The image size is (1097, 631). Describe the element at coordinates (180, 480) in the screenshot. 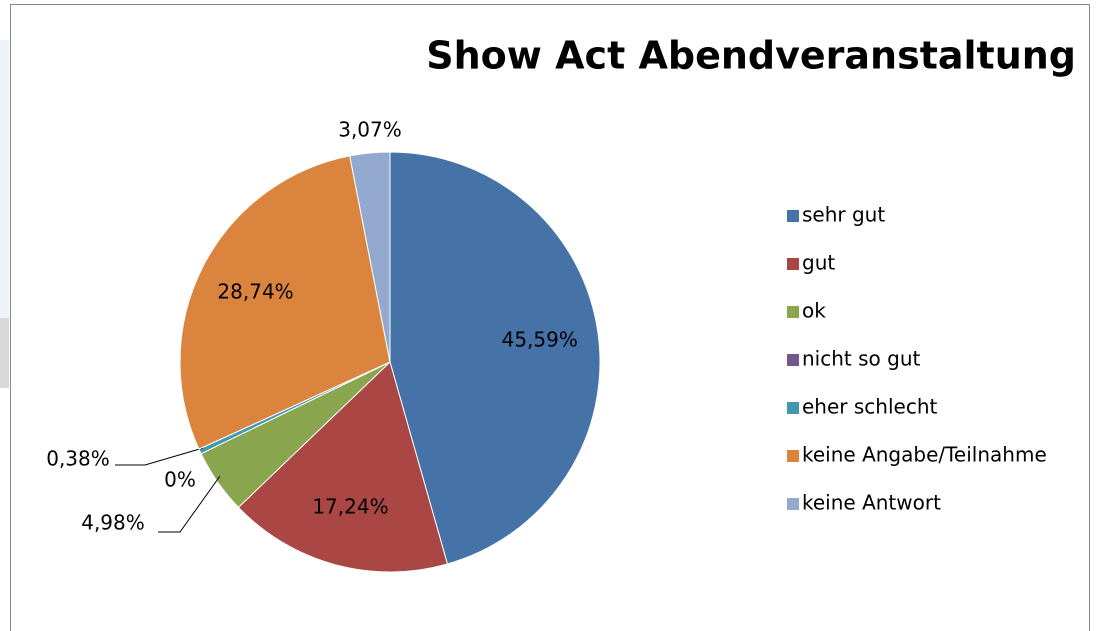

I see `data-label: 0%` at that location.